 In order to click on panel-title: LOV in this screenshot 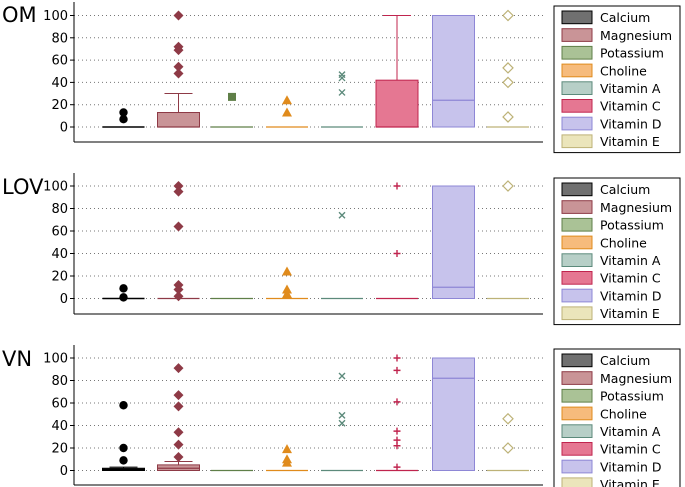, I will do `click(23, 187)`.